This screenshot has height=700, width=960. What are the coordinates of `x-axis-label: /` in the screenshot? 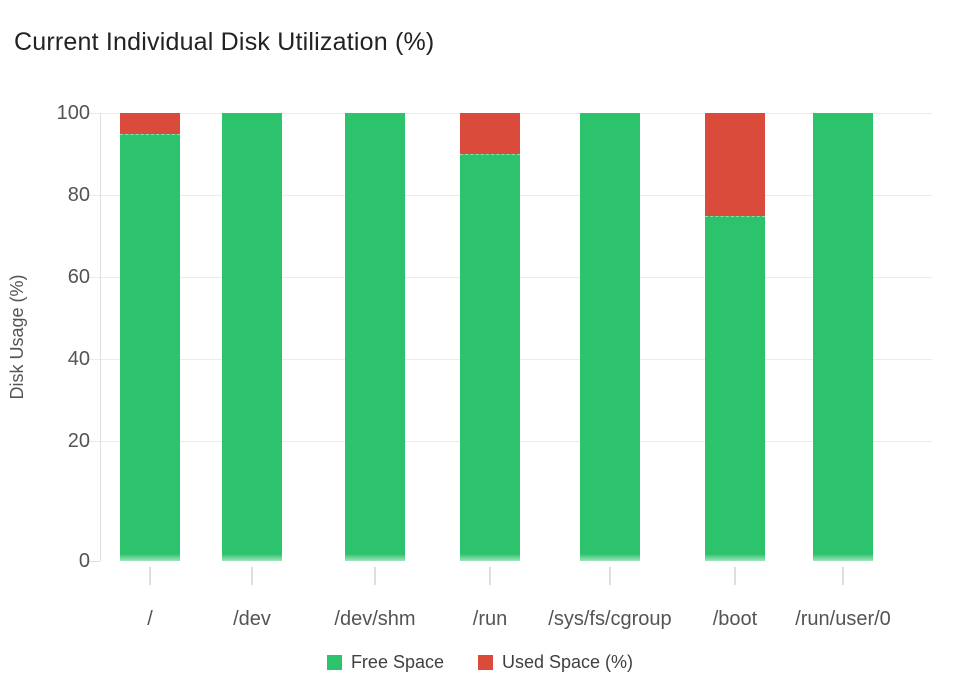 It's located at (150, 619).